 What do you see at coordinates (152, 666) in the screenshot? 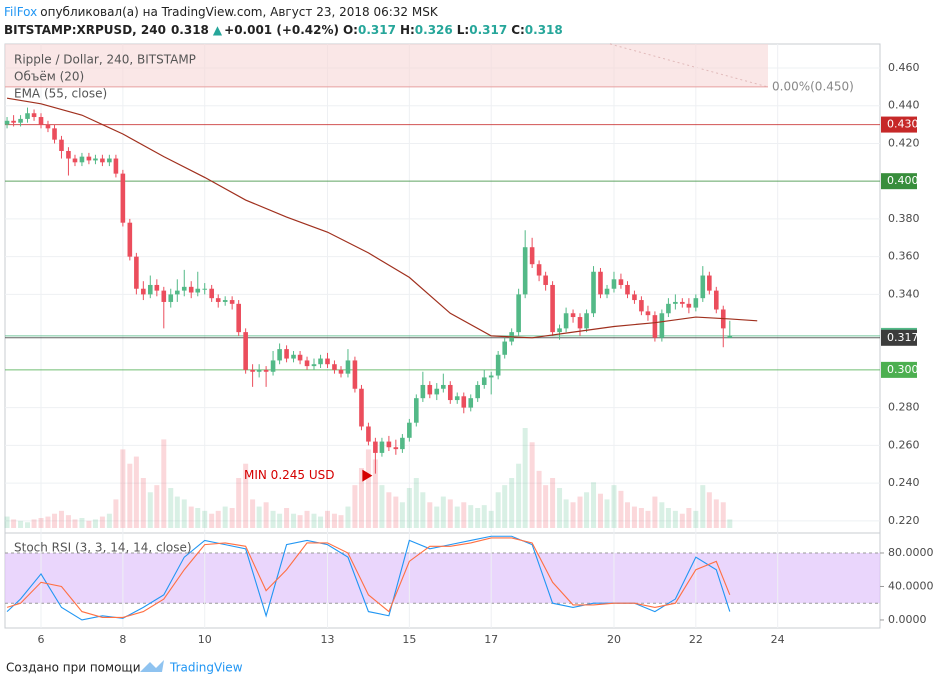
I see `tradingview-logo` at bounding box center [152, 666].